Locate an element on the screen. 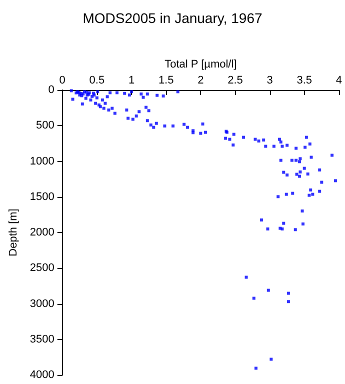  x-tick-label: 2 is located at coordinates (201, 80).